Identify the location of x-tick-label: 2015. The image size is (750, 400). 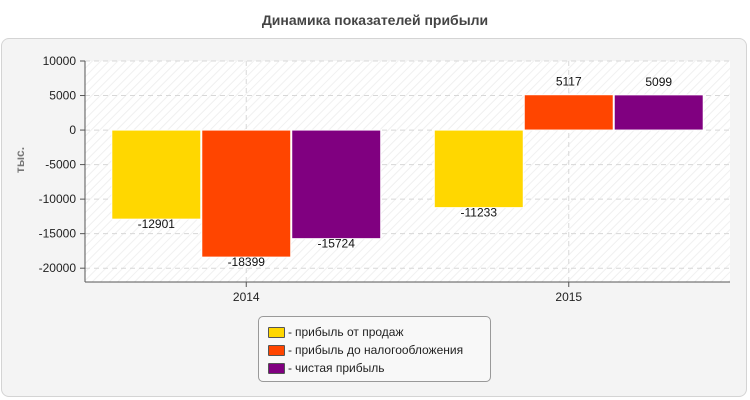
(568, 297).